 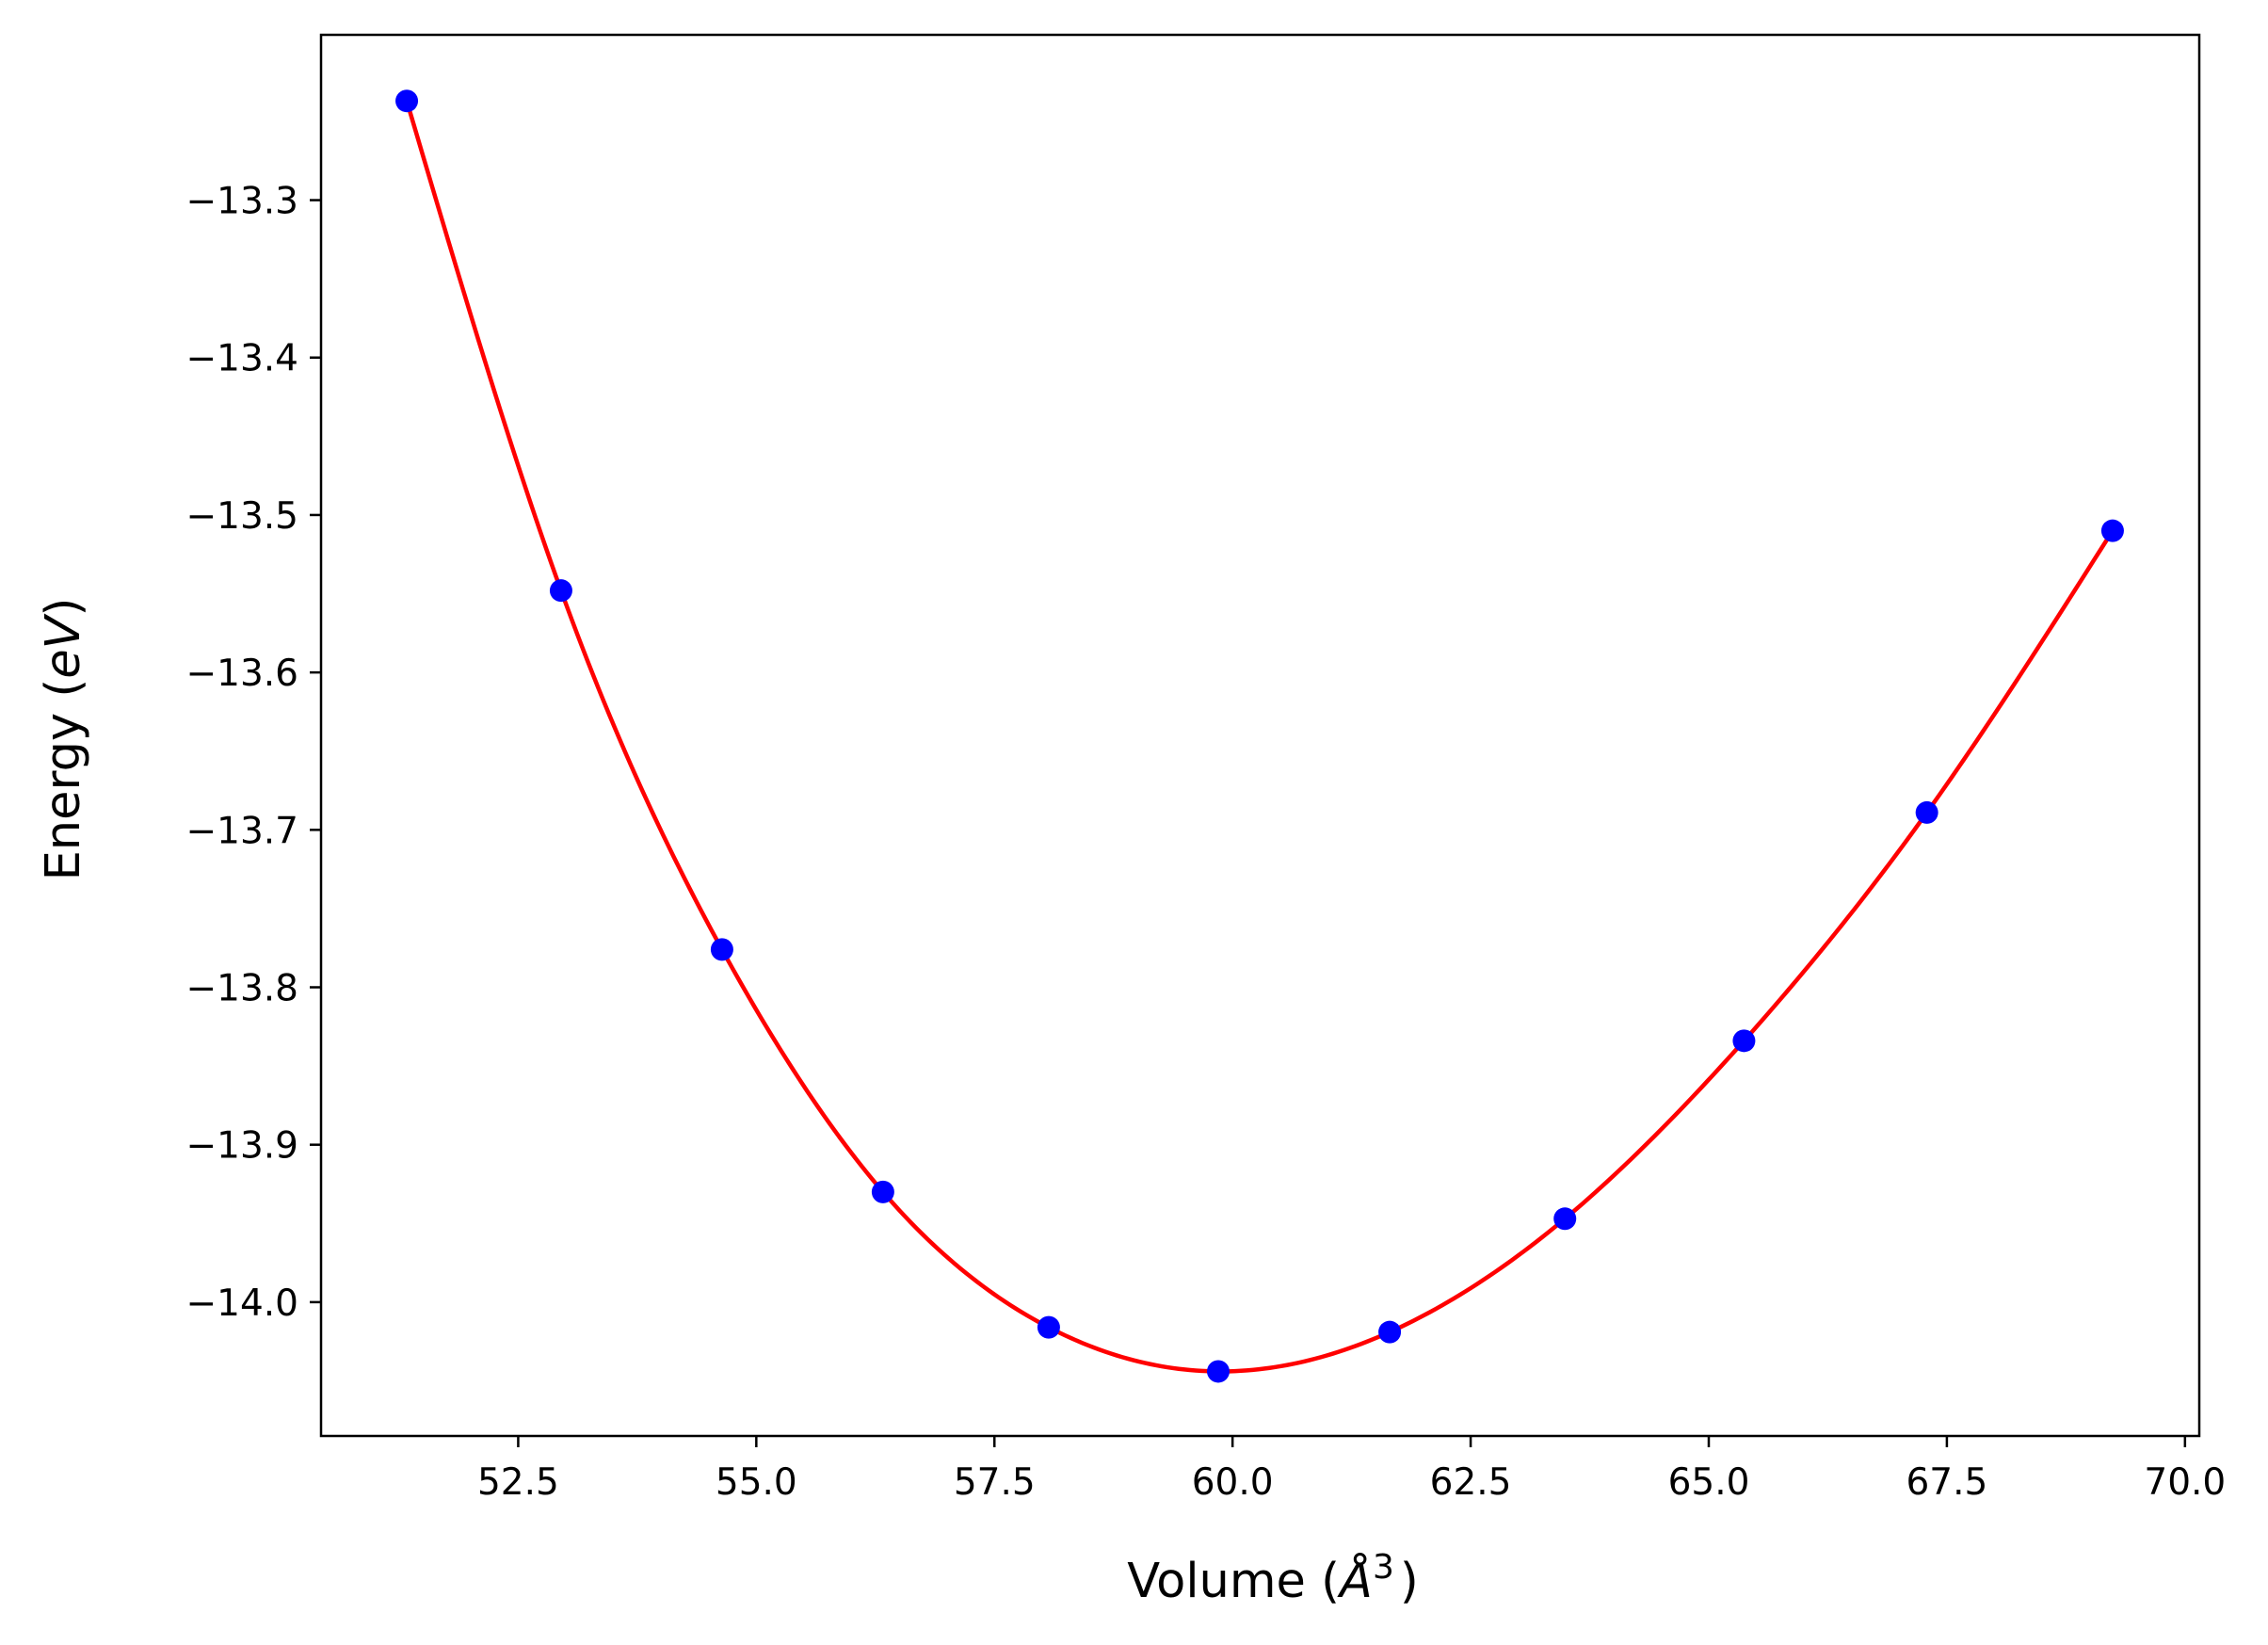 What do you see at coordinates (63, 780) in the screenshot?
I see `y-axis-label-text: Energy (` at bounding box center [63, 780].